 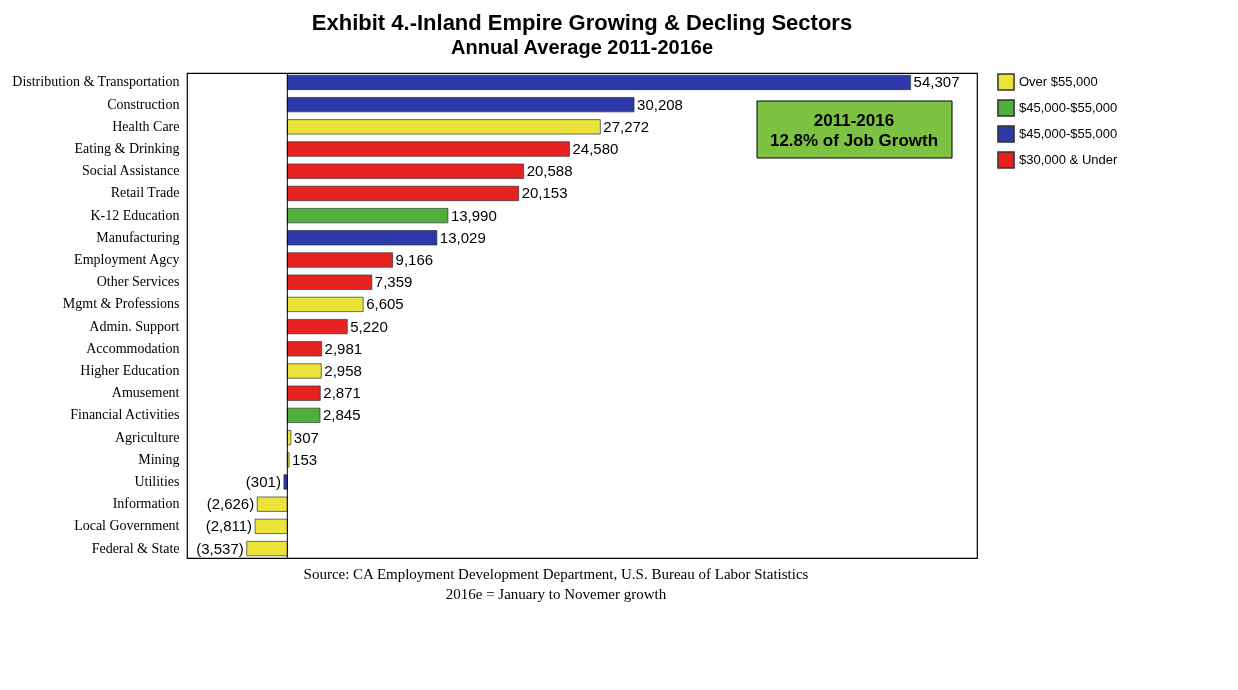 I want to click on data-label: (3,537), so click(x=220, y=548).